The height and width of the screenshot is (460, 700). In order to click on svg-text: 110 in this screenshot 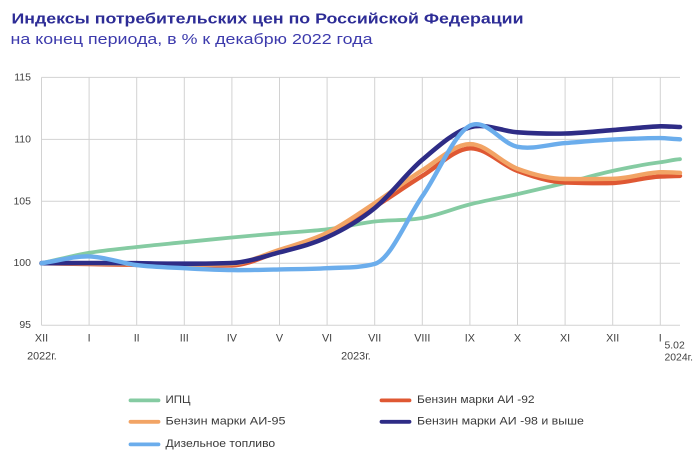, I will do `click(22, 139)`.